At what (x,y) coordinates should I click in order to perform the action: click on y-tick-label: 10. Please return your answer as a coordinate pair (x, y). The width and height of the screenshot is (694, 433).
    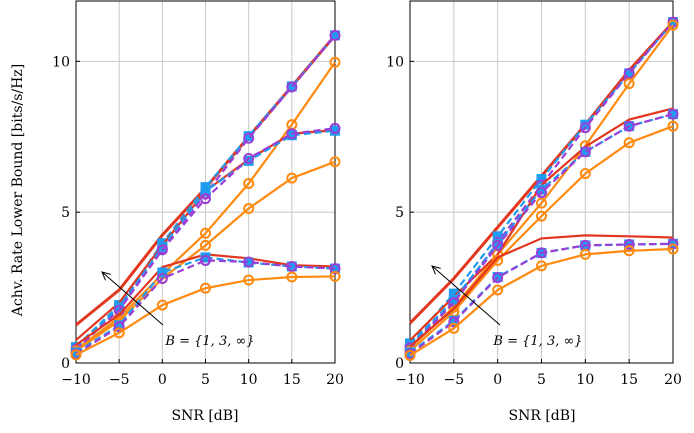
    Looking at the image, I should click on (61, 62).